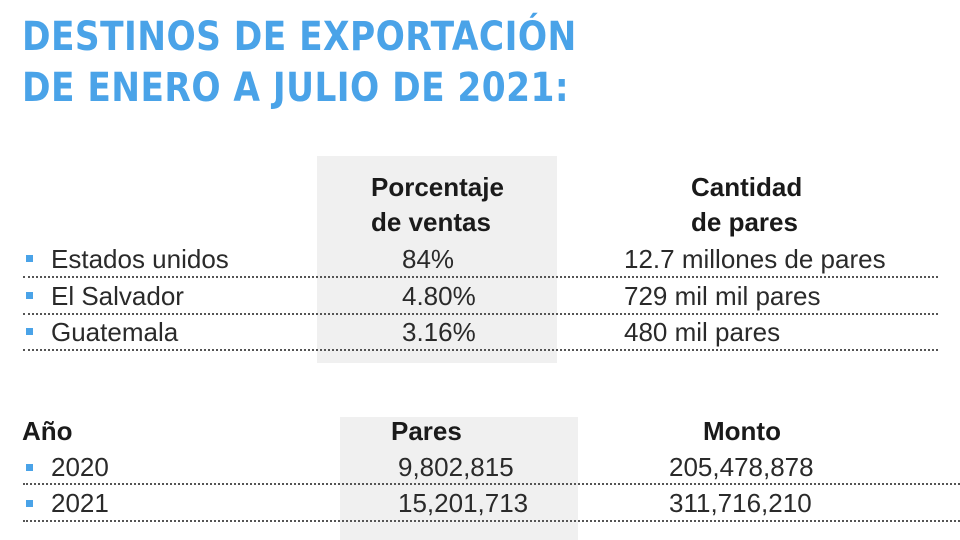 The height and width of the screenshot is (540, 960). What do you see at coordinates (747, 187) in the screenshot?
I see `header-quantity-line-1: Cantidad` at bounding box center [747, 187].